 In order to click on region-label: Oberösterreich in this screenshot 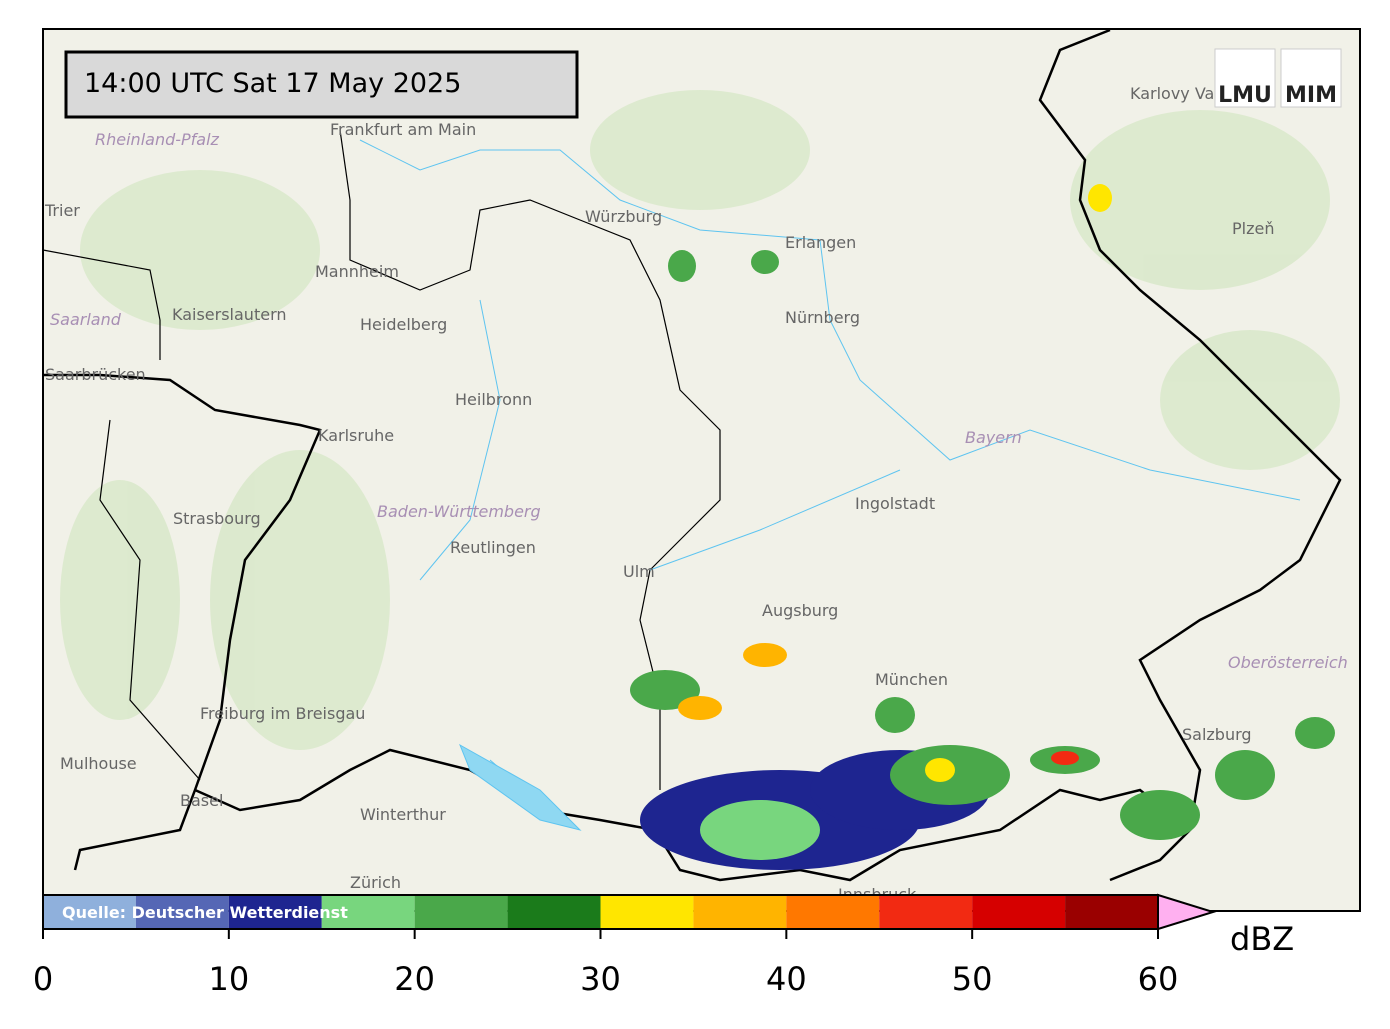, I will do `click(1288, 662)`.